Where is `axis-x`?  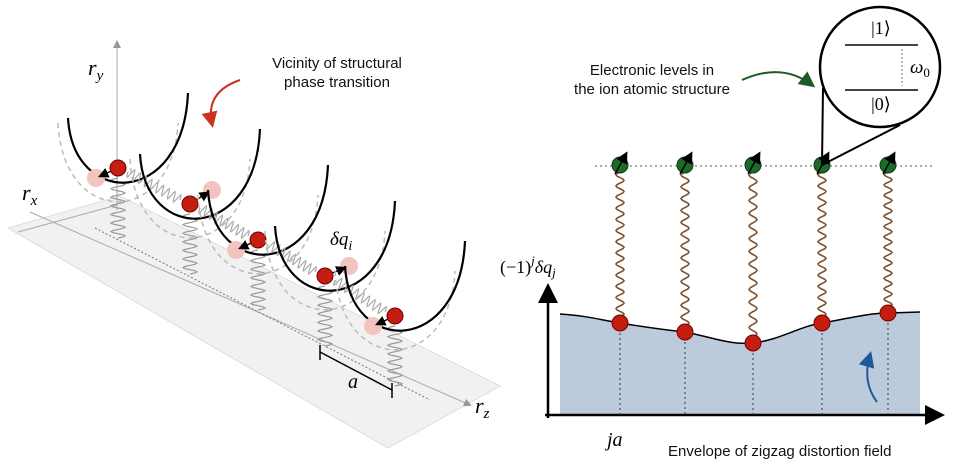
axis-x is located at coordinates (67, 218).